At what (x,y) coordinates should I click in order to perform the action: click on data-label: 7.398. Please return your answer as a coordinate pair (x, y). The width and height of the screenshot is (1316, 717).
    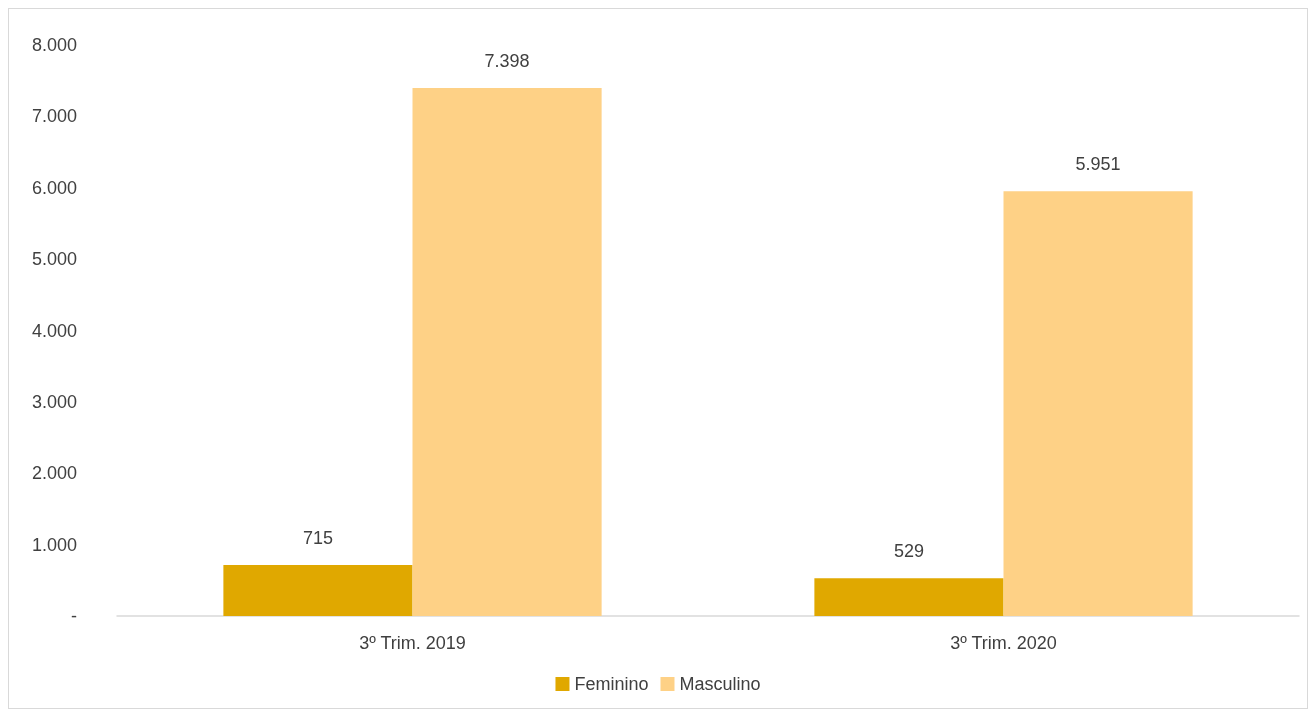
    Looking at the image, I should click on (507, 60).